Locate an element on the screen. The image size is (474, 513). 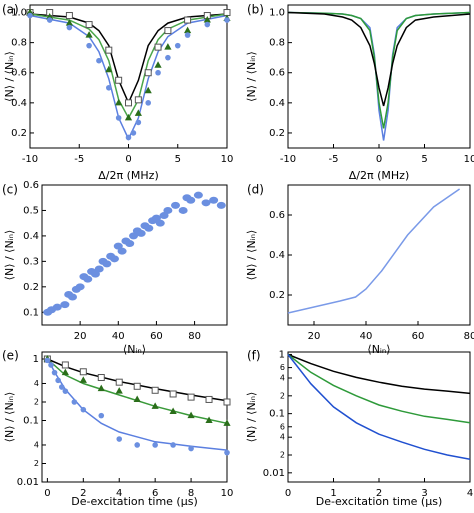
panel-label: (a) is located at coordinates (10, 10).